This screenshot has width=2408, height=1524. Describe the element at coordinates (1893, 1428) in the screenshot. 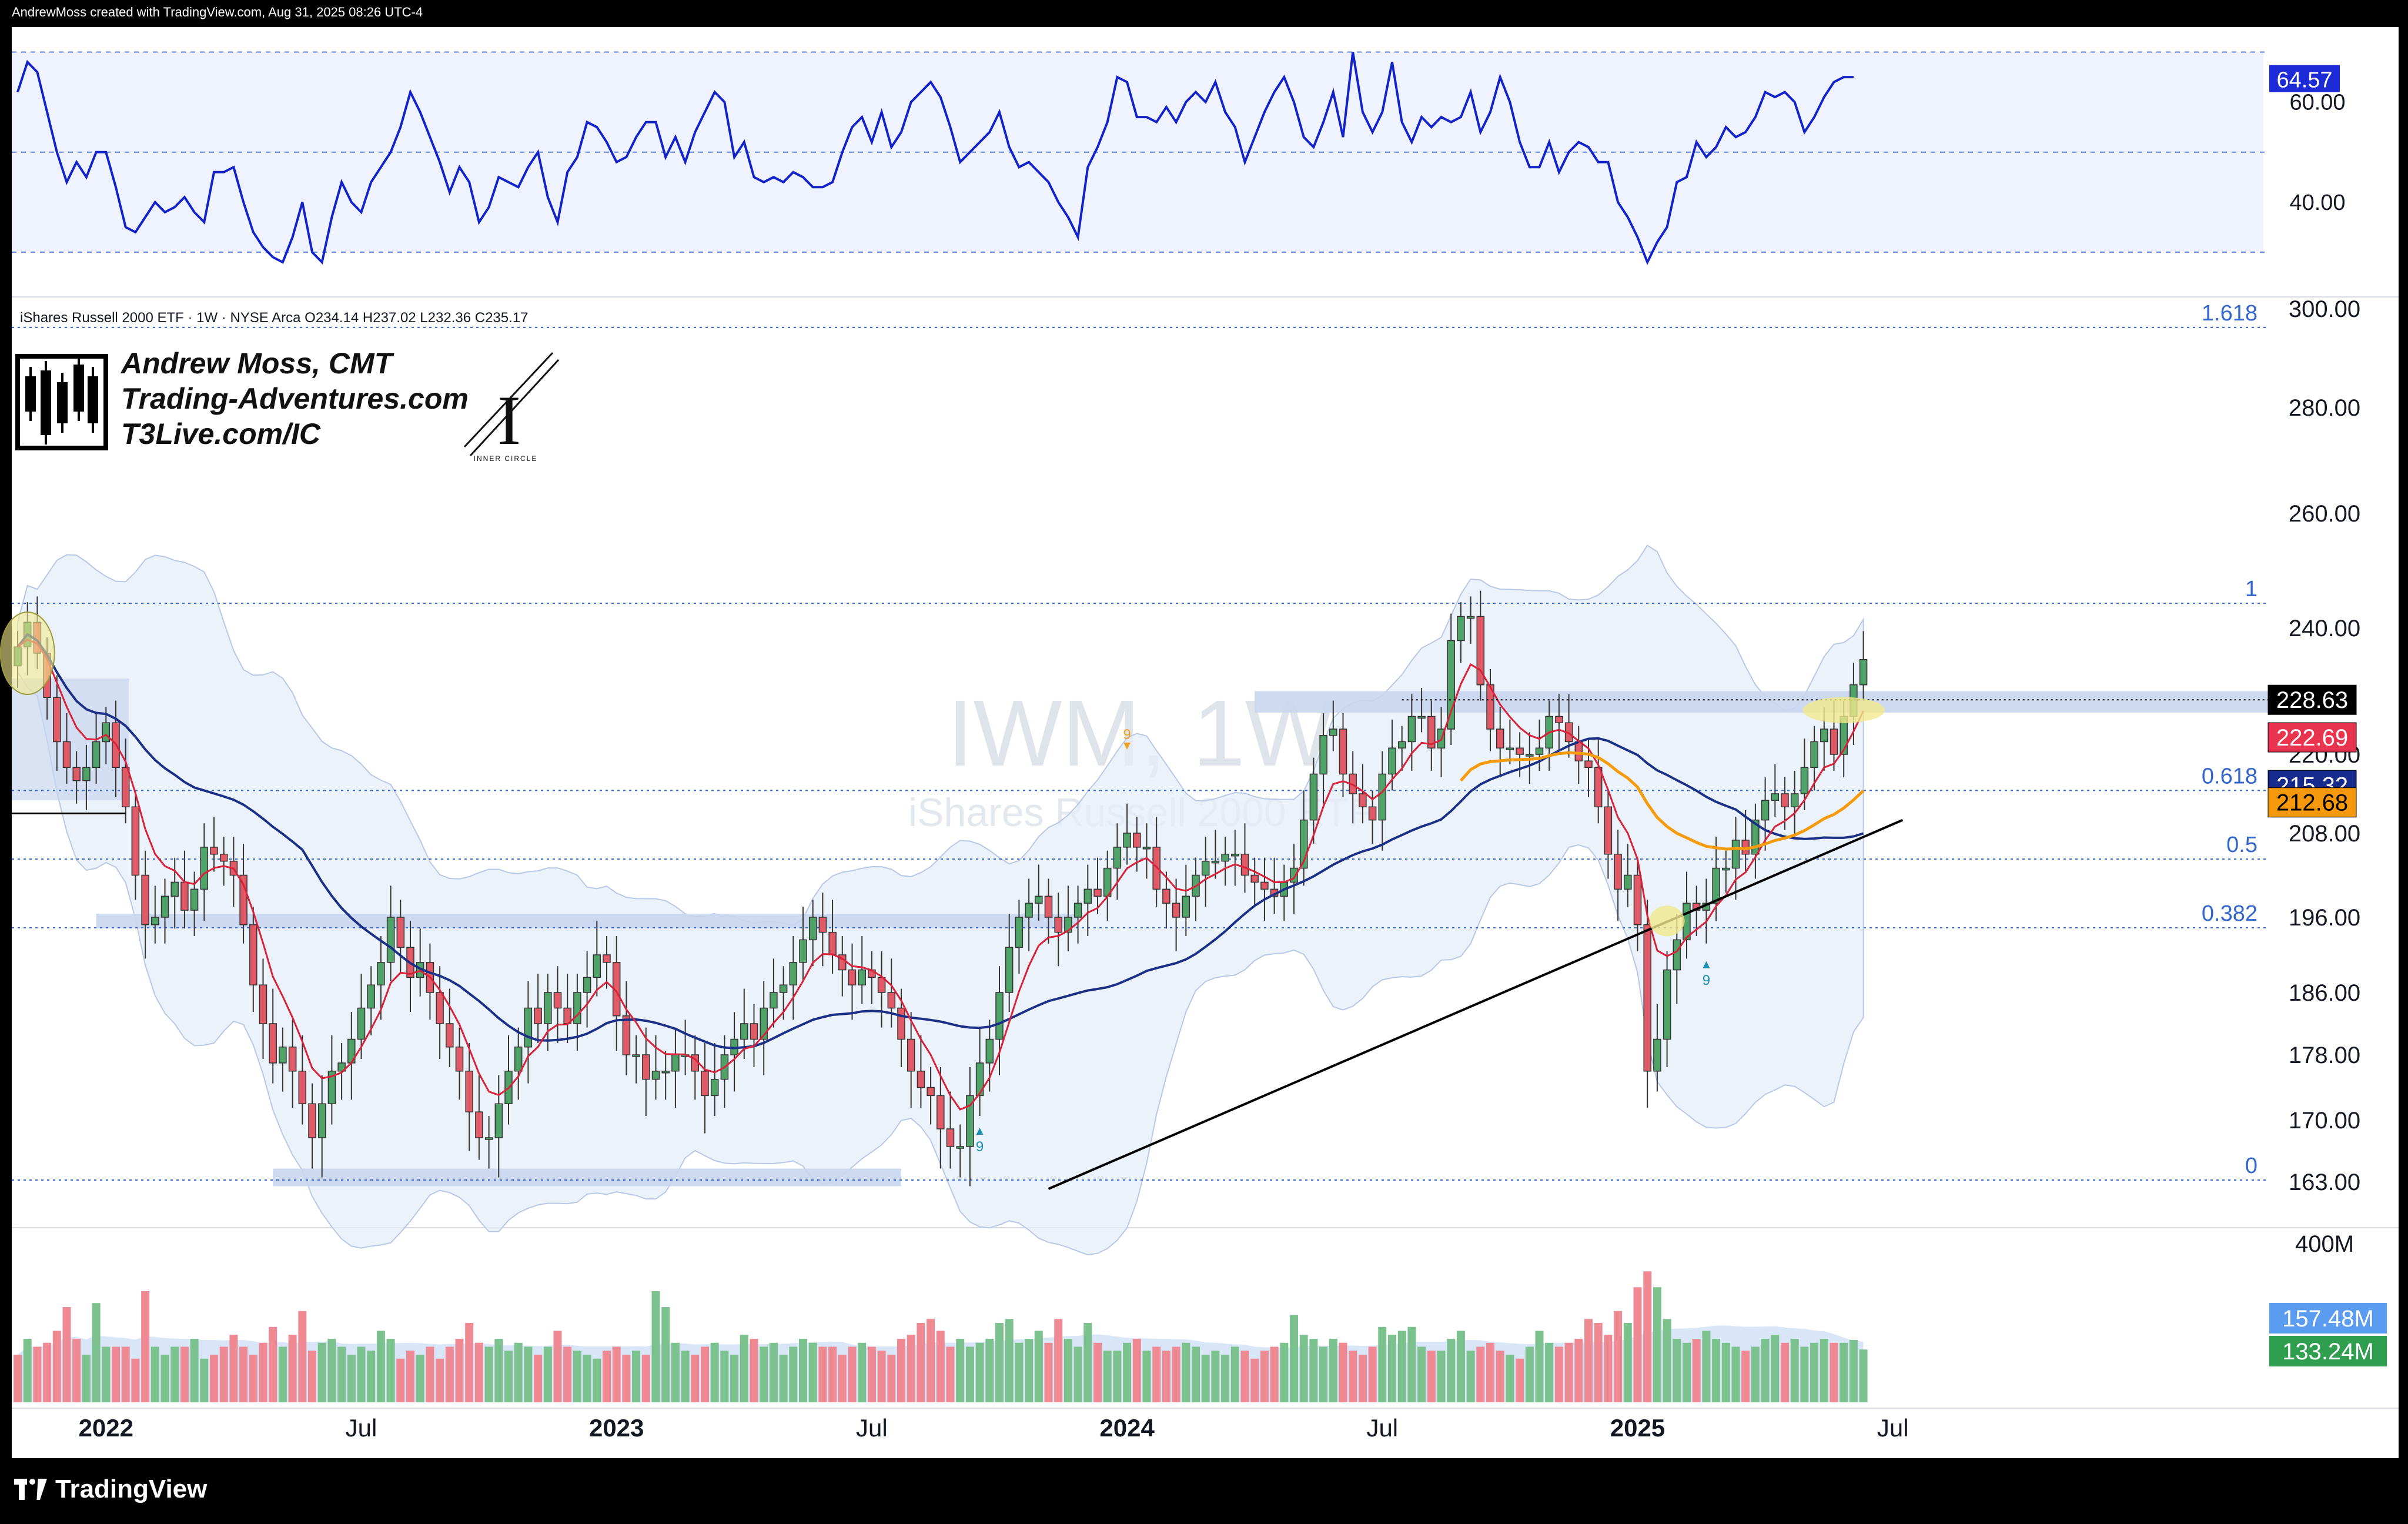

I see `time-axis-label: Jul` at that location.